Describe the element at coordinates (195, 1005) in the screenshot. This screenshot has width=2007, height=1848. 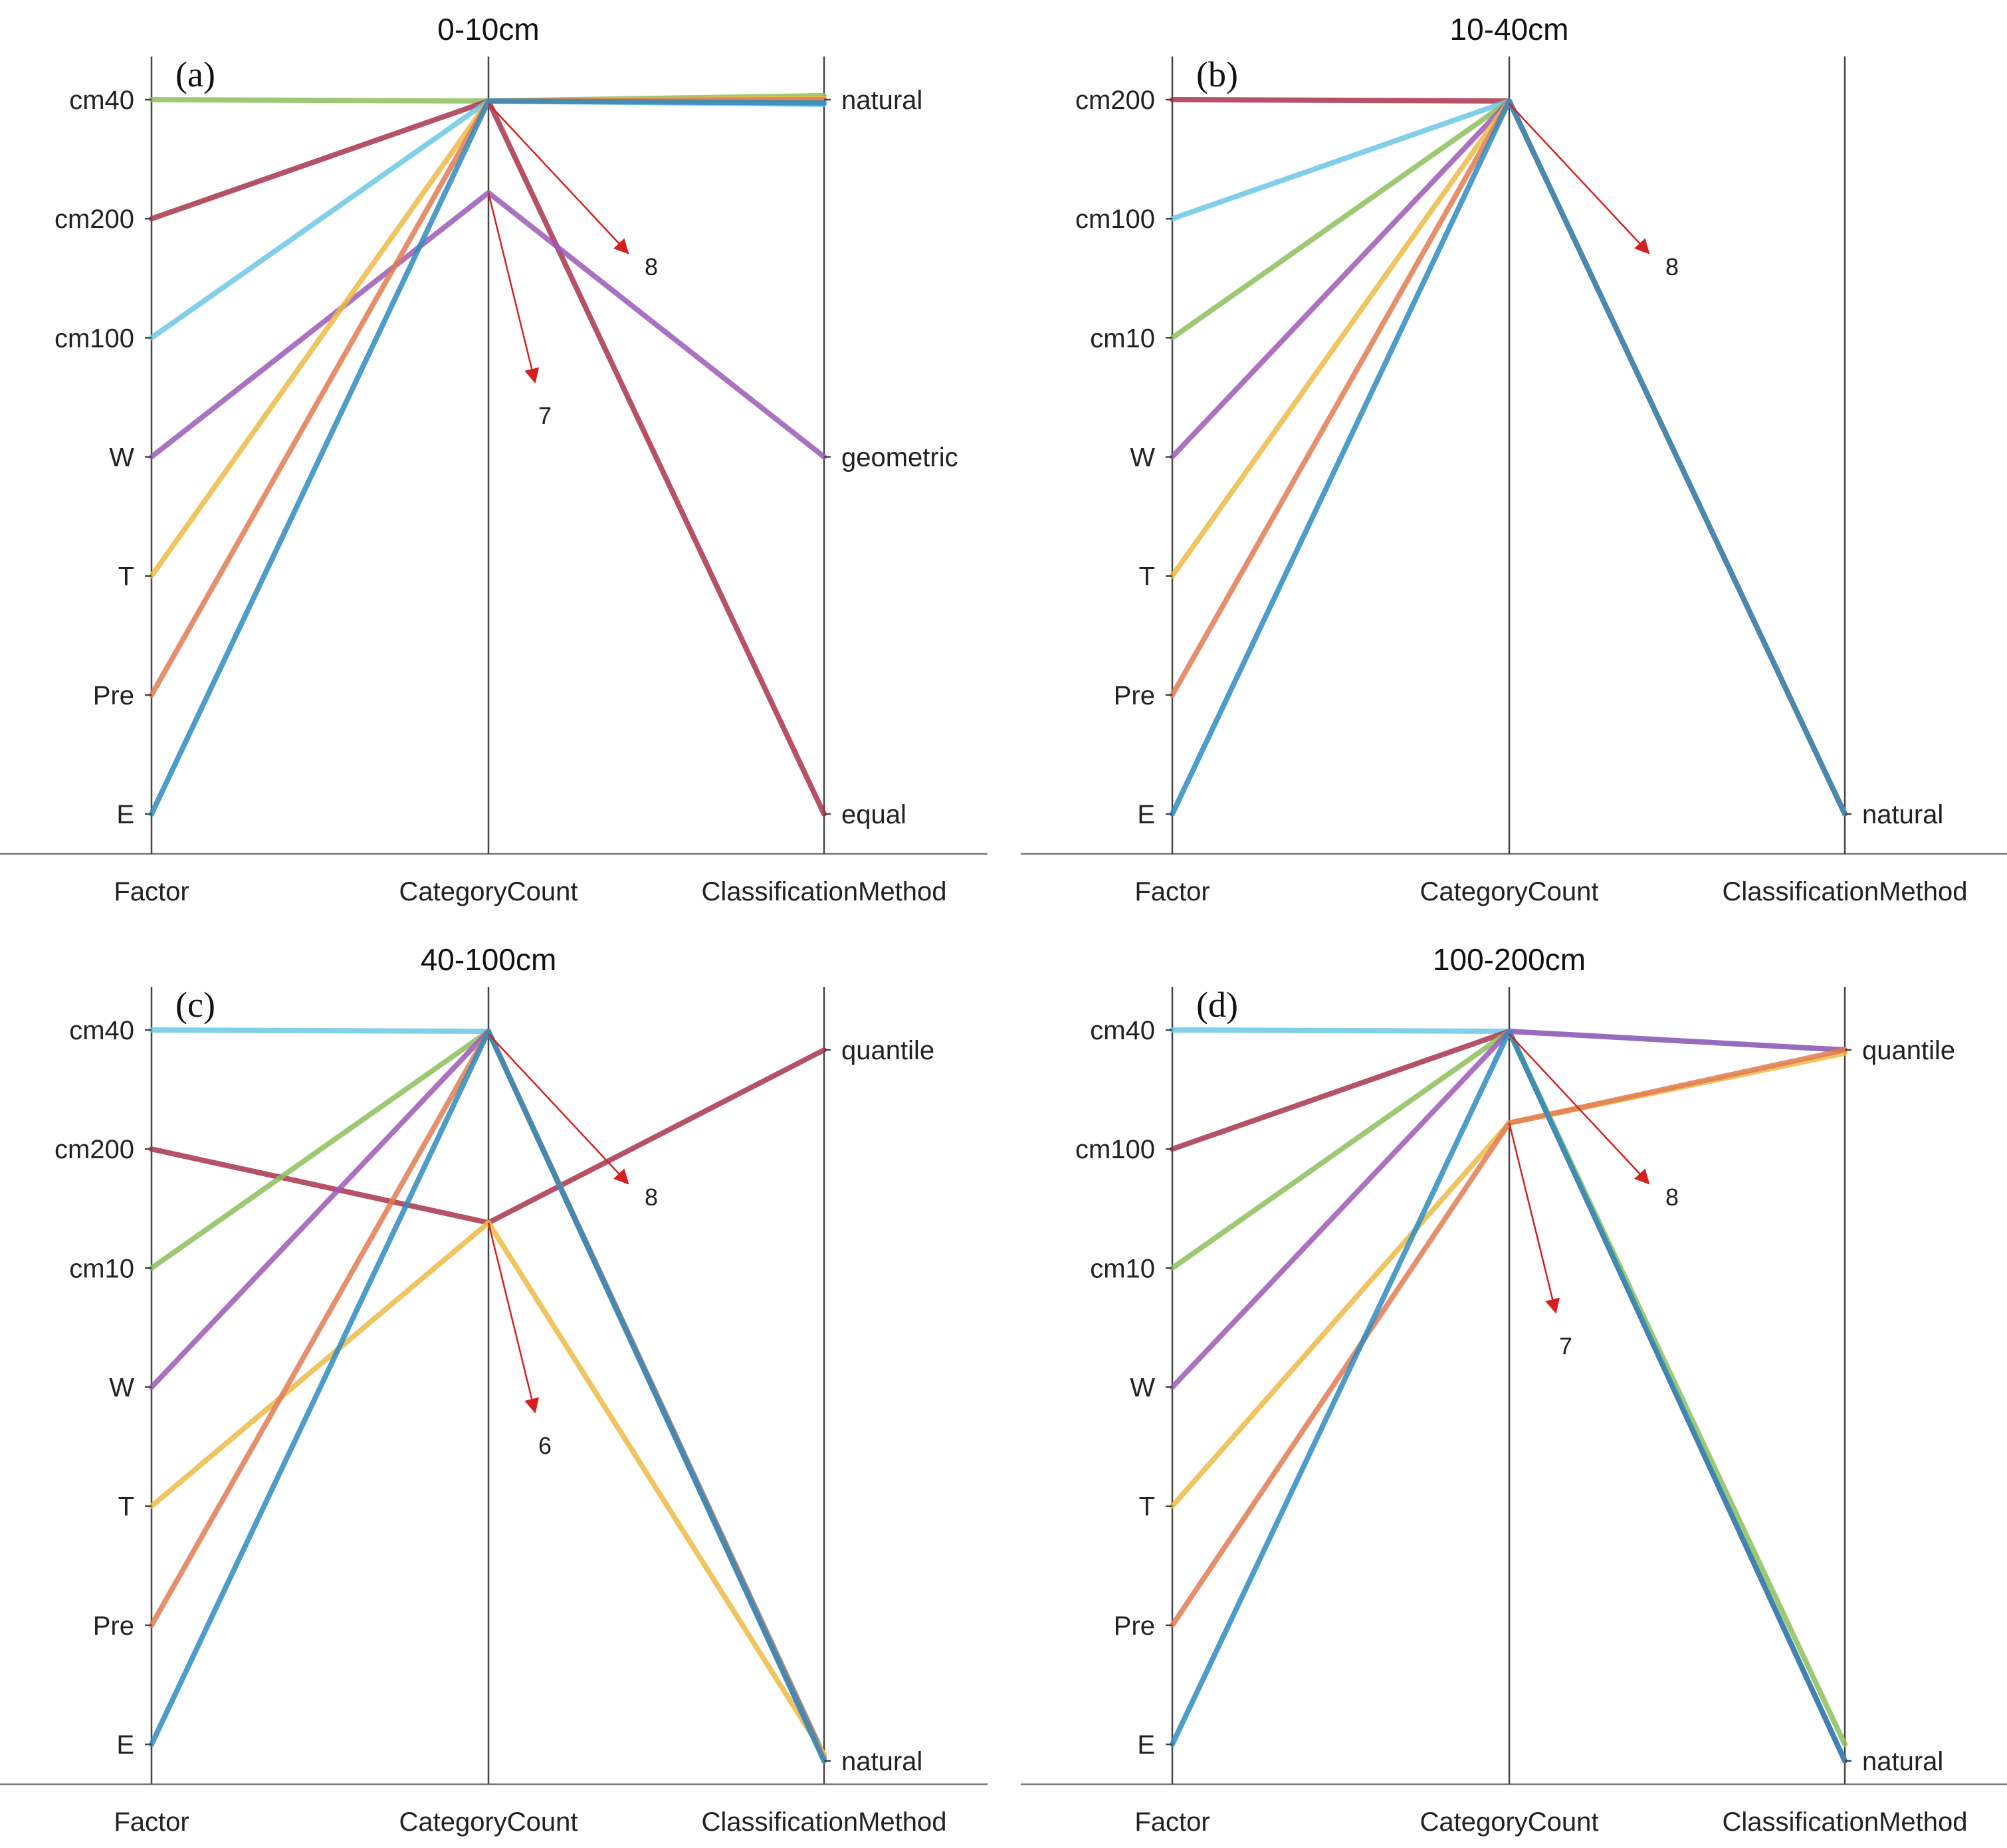
I see `panel-label: (c)` at that location.